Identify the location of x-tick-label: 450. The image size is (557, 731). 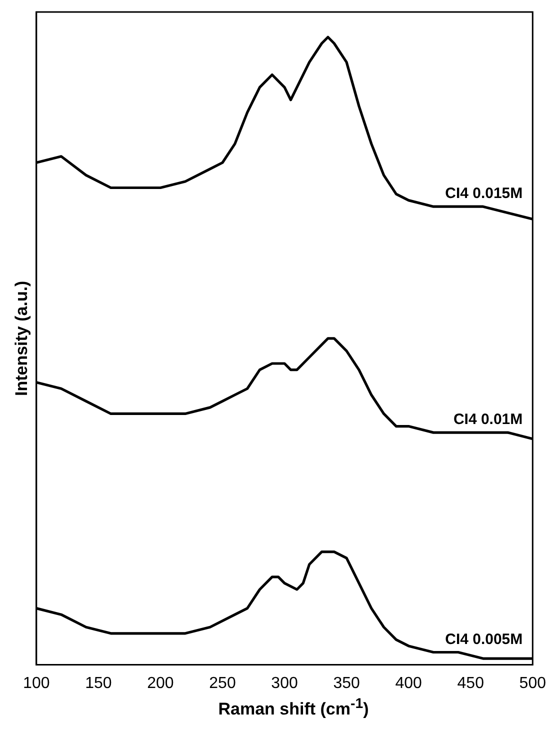
(470, 683).